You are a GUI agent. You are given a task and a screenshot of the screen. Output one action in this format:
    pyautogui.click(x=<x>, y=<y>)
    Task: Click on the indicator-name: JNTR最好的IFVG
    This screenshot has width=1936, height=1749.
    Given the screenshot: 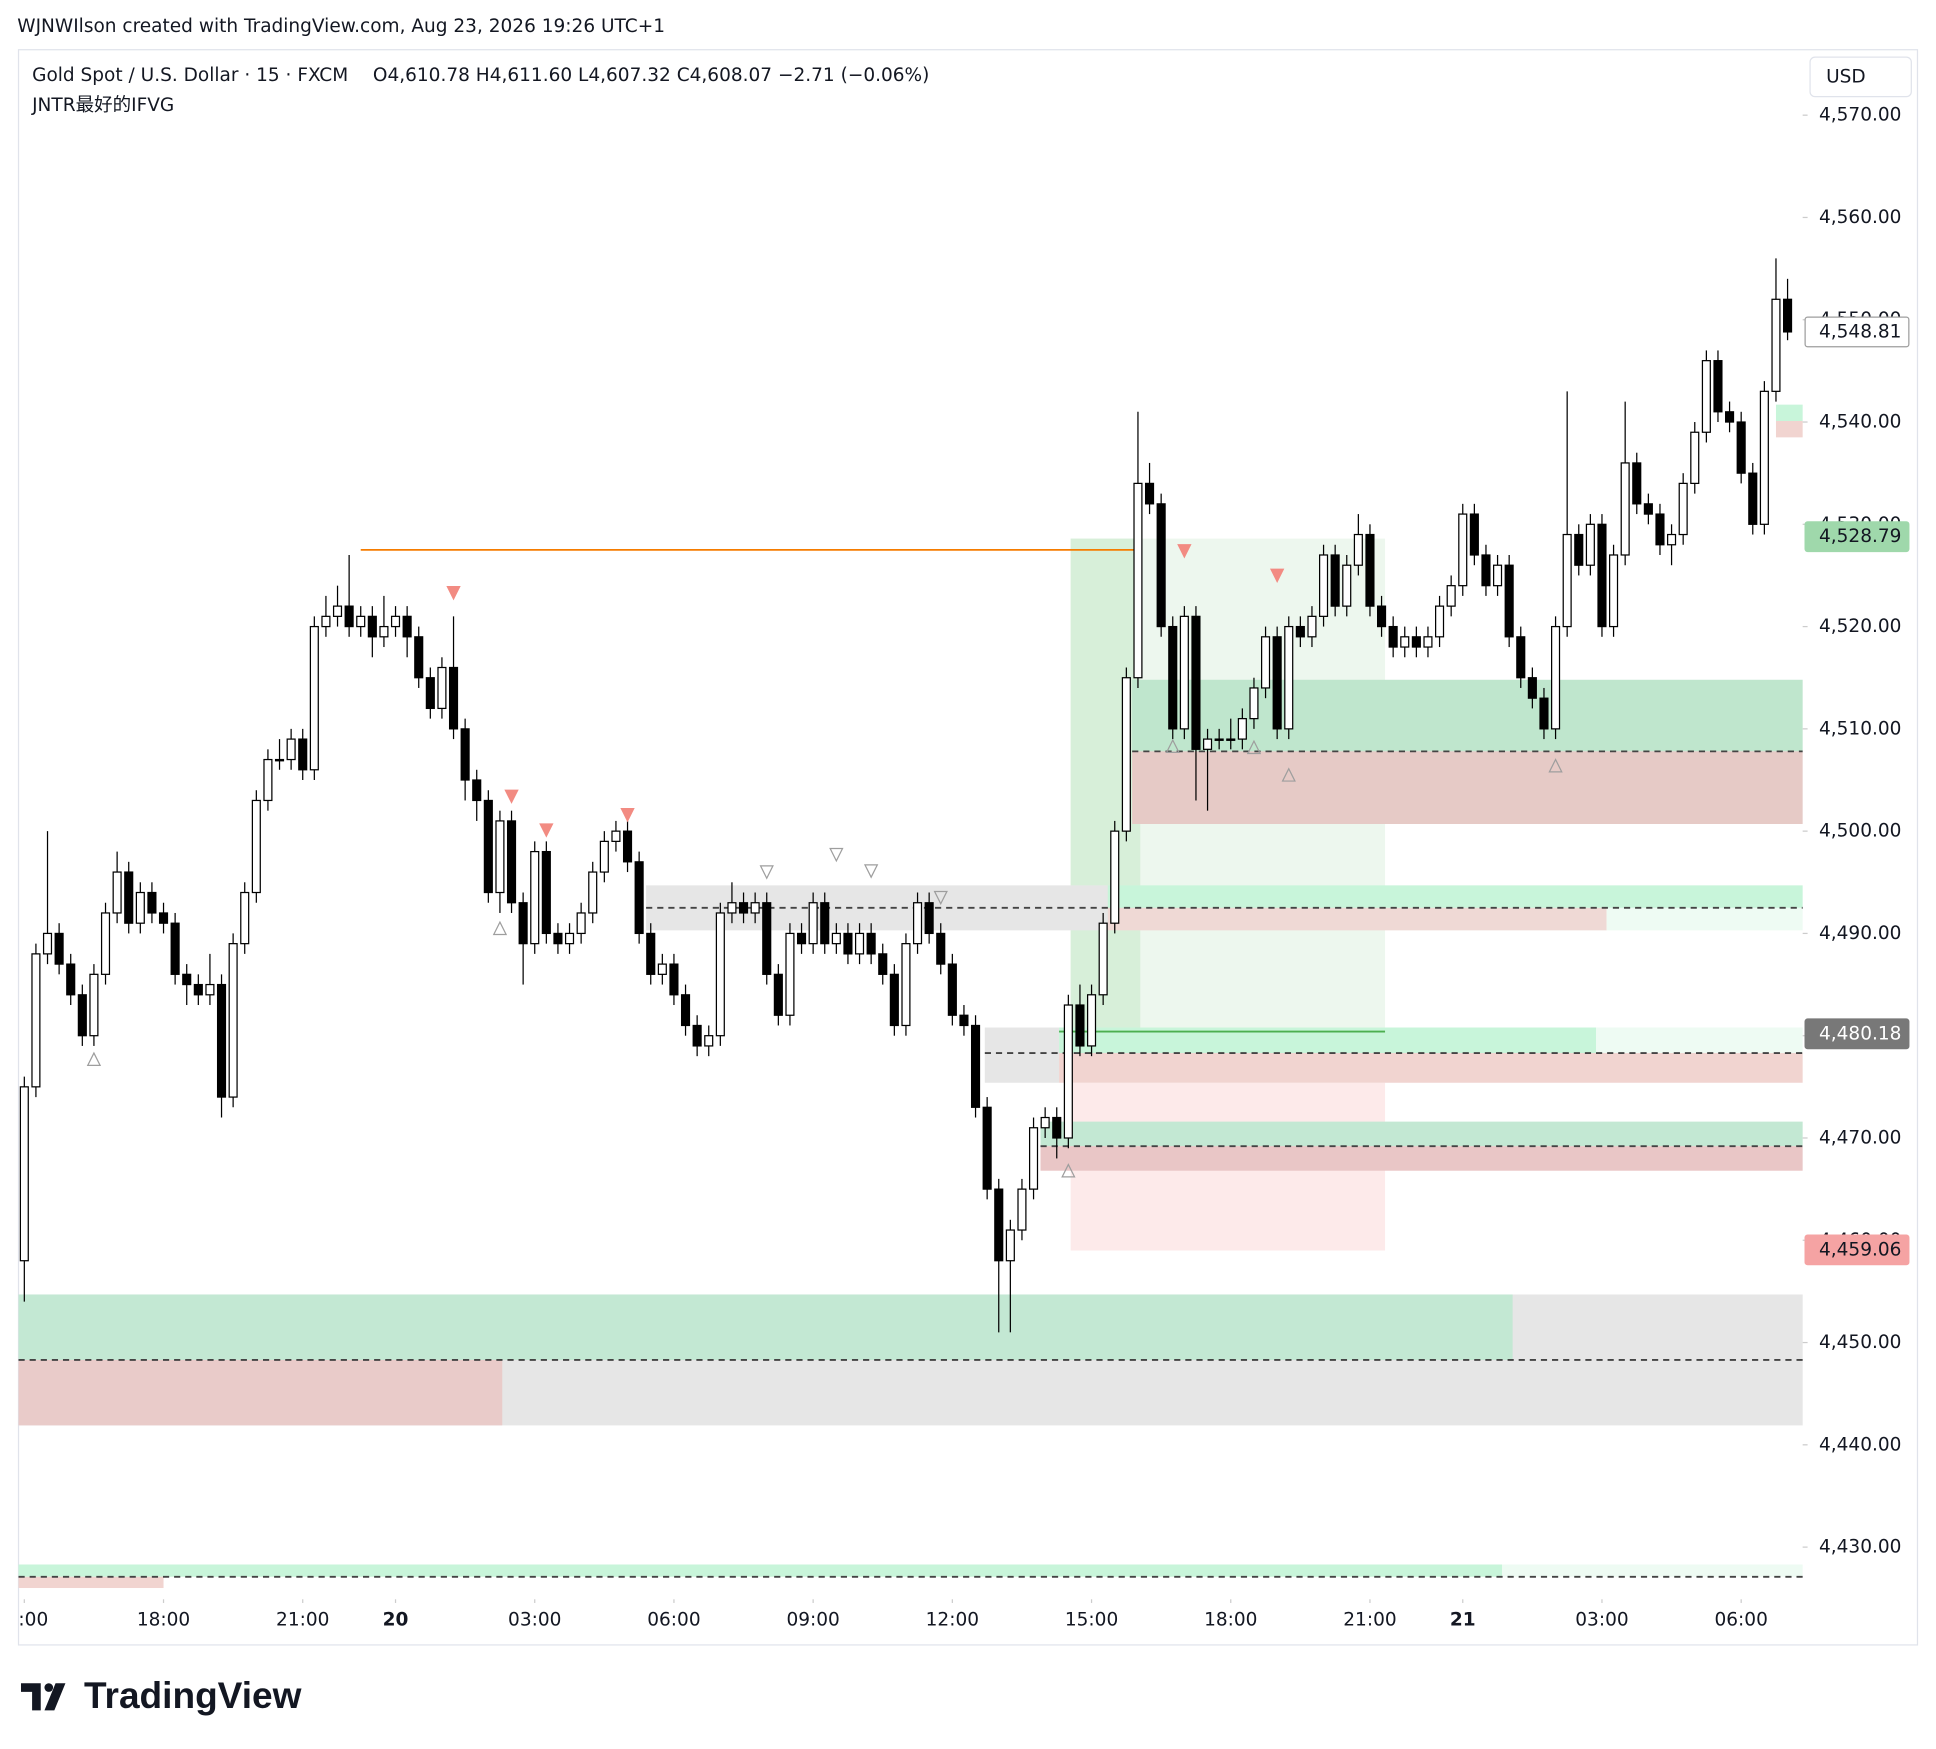 What is the action you would take?
    pyautogui.click(x=102, y=105)
    